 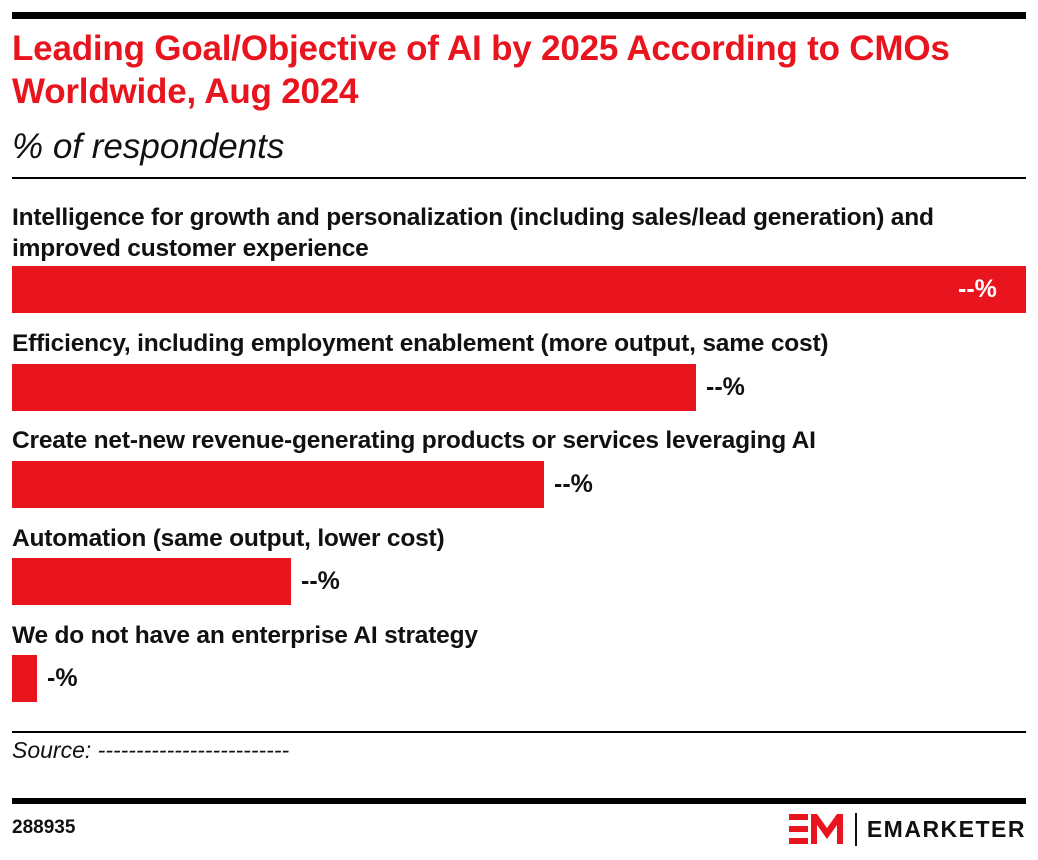 What do you see at coordinates (148, 146) in the screenshot?
I see `chart-subtitle: % of respondents` at bounding box center [148, 146].